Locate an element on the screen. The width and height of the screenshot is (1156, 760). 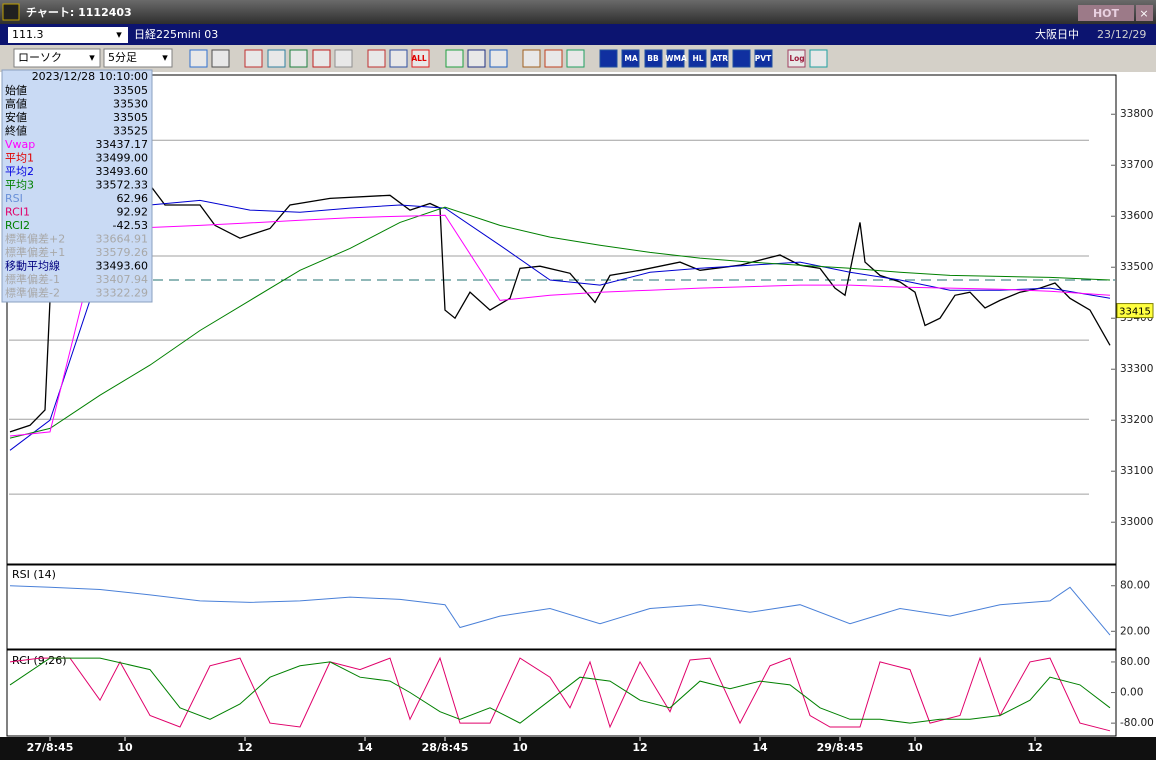
x-tick-label: 28/8:45 is located at coordinates (445, 747).